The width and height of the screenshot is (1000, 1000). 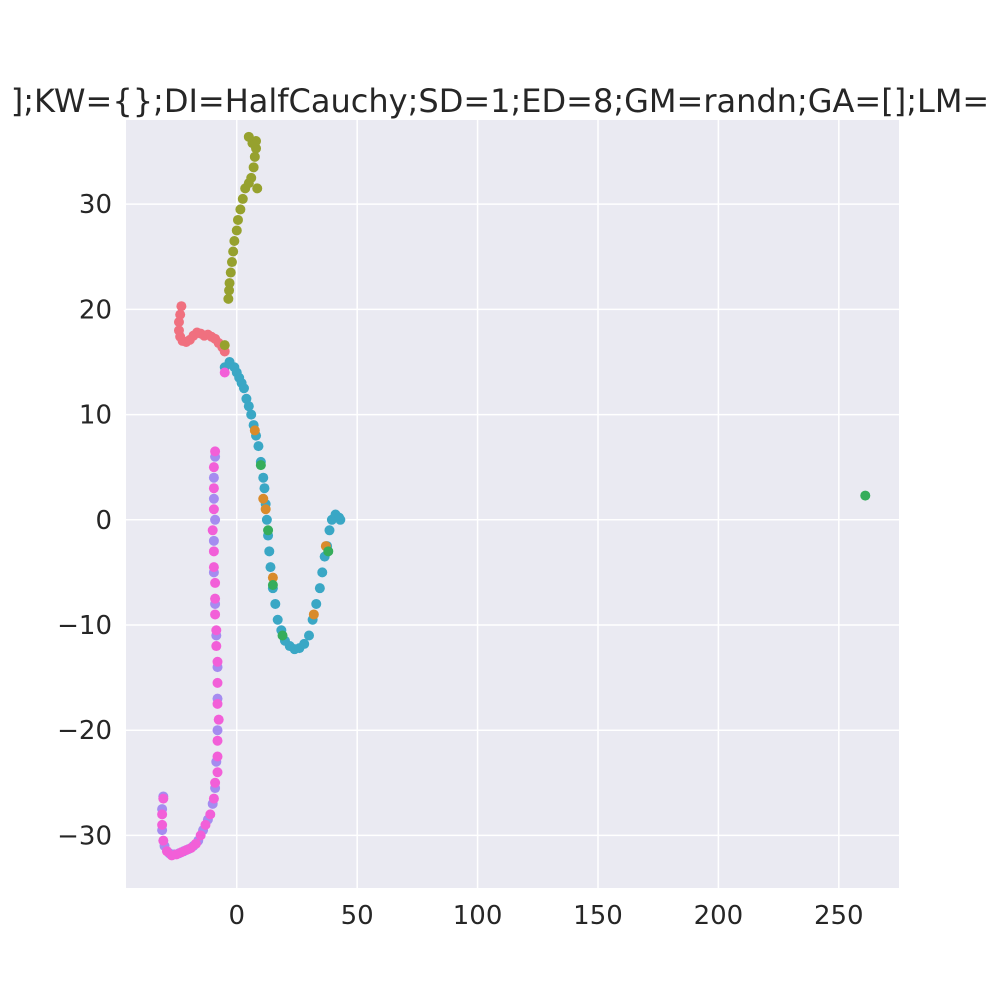 What do you see at coordinates (478, 916) in the screenshot?
I see `x-tick-label: 100` at bounding box center [478, 916].